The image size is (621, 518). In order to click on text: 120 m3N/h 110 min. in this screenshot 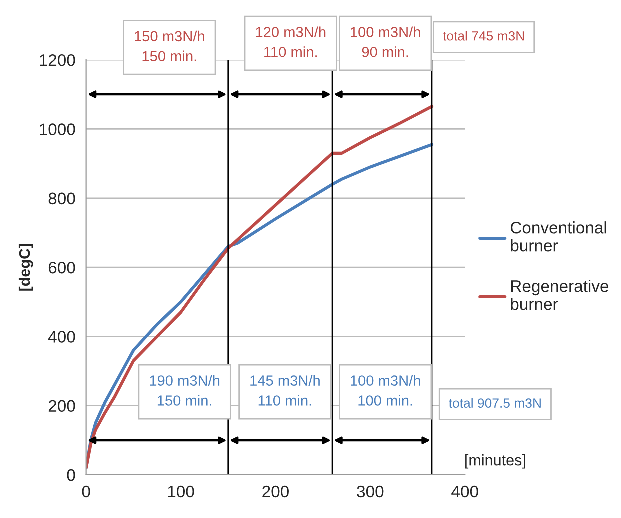, I will do `click(291, 42)`.